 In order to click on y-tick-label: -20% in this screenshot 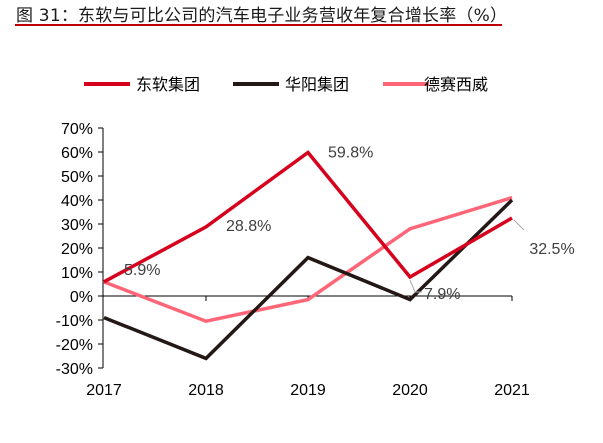, I will do `click(74, 345)`.